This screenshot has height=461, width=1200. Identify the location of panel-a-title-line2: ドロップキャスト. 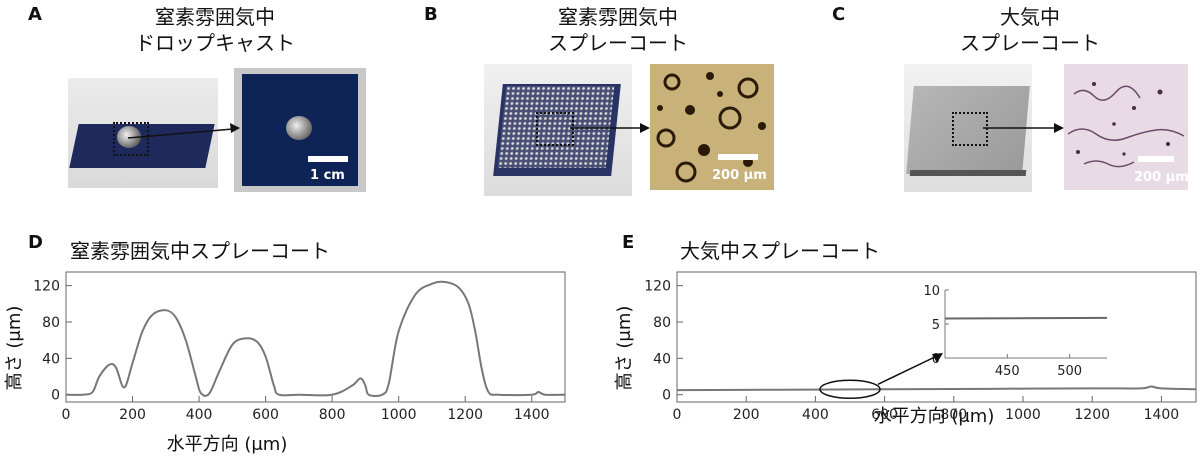
(215, 43).